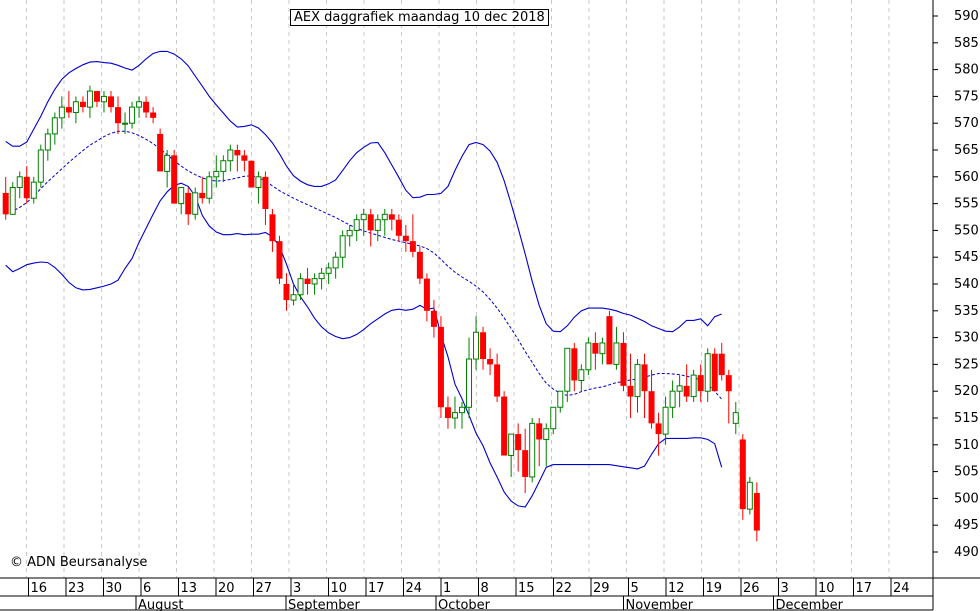  I want to click on x-tick-label: 3, so click(785, 588).